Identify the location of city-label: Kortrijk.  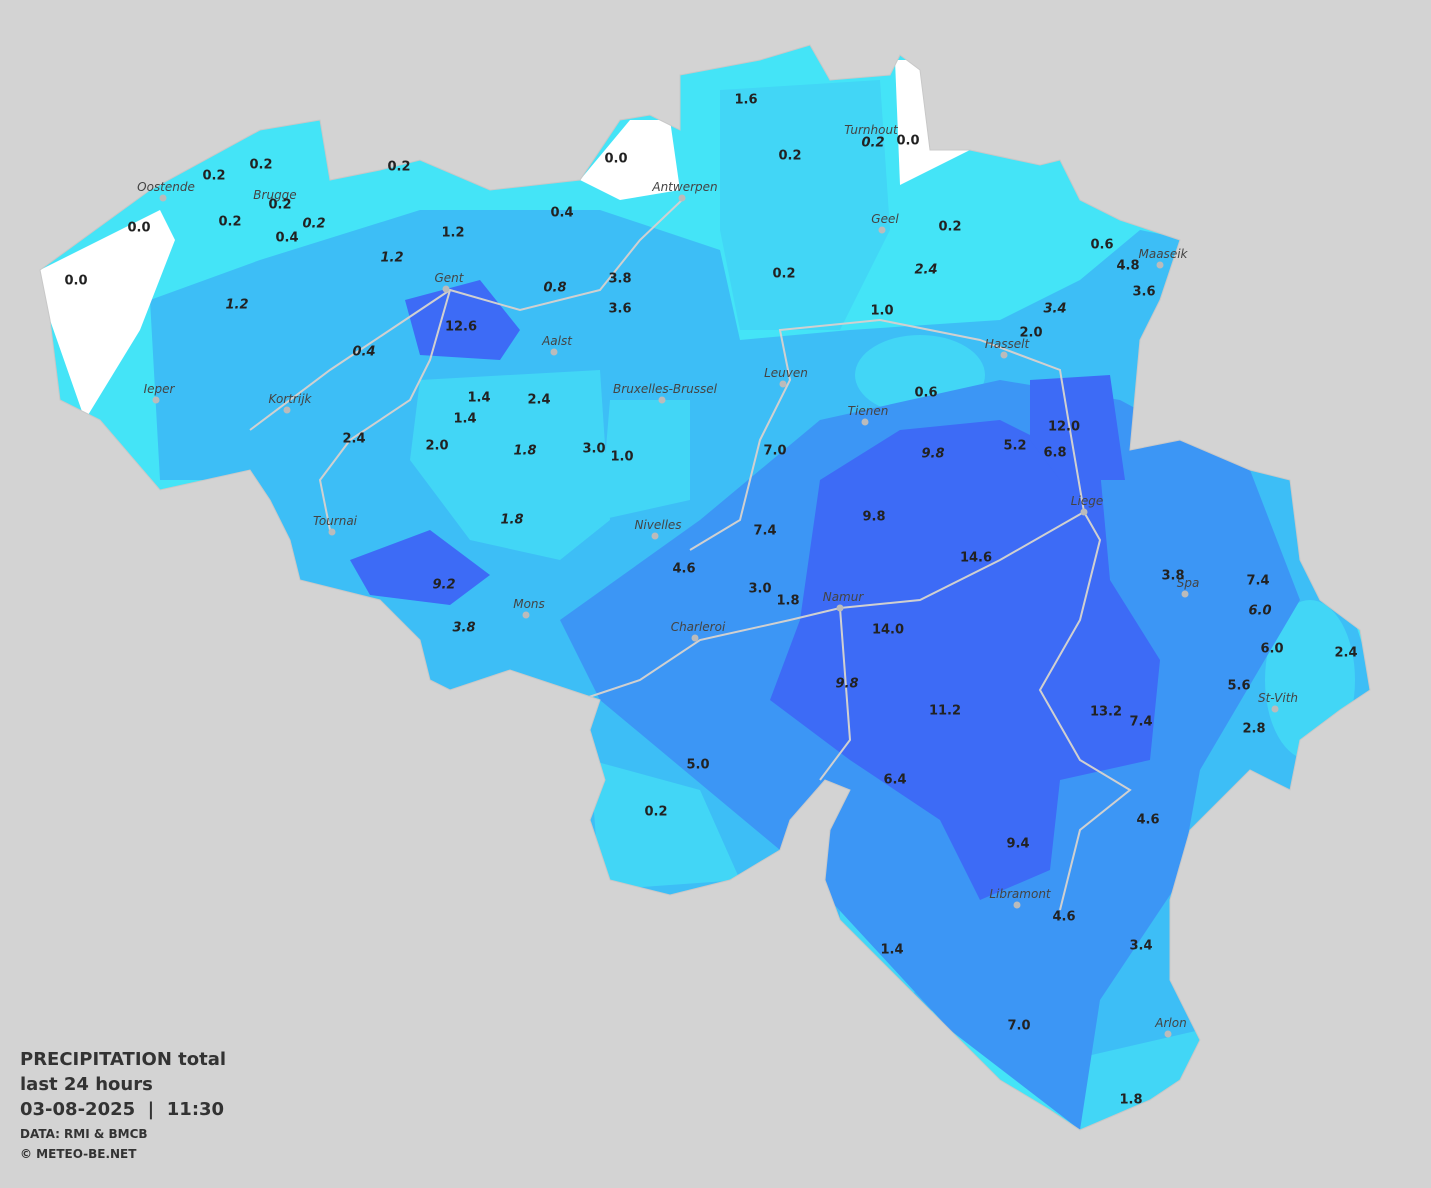
(291, 399).